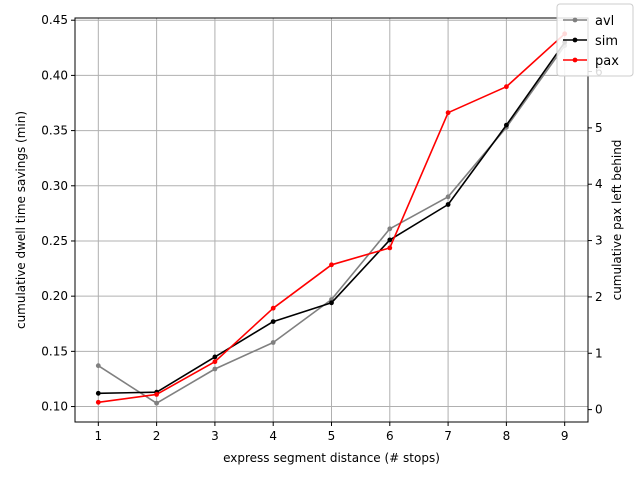  I want to click on y-left-tick-label: 0.45, so click(54, 20).